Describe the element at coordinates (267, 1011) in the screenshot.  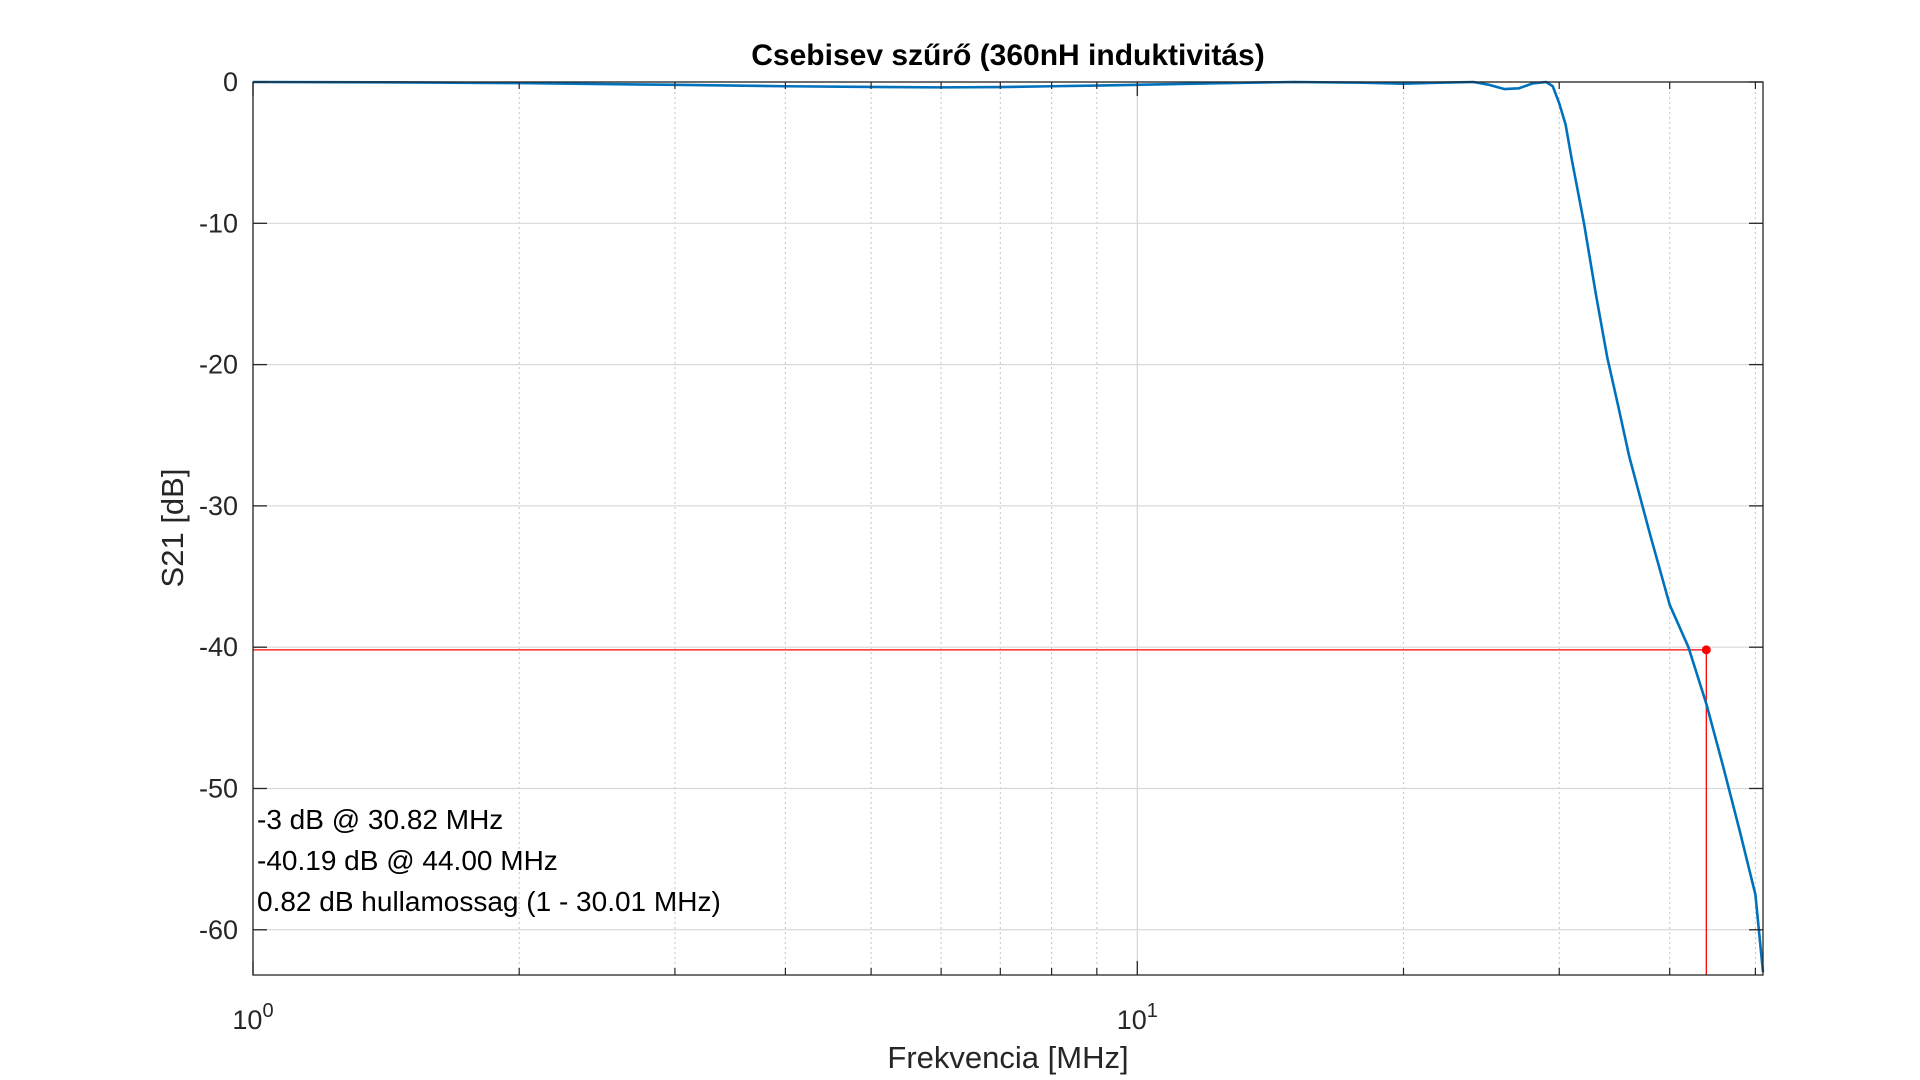
I see `x-tick-exponent: 0` at that location.